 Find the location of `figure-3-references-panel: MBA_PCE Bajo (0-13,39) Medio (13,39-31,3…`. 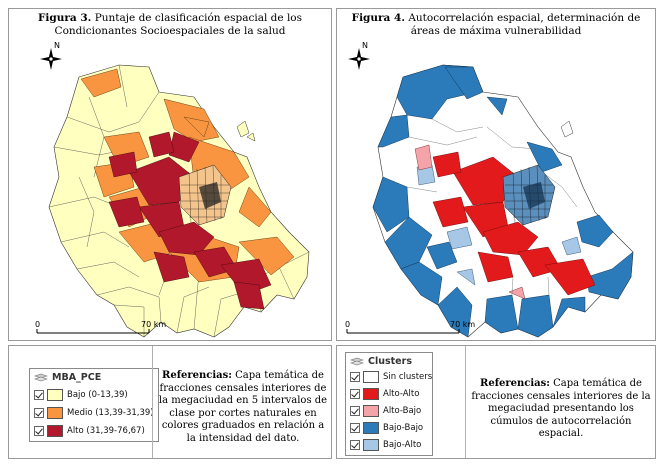

figure-3-references-panel: MBA_PCE Bajo (0-13,39) Medio (13,39-31,3… is located at coordinates (170, 402).